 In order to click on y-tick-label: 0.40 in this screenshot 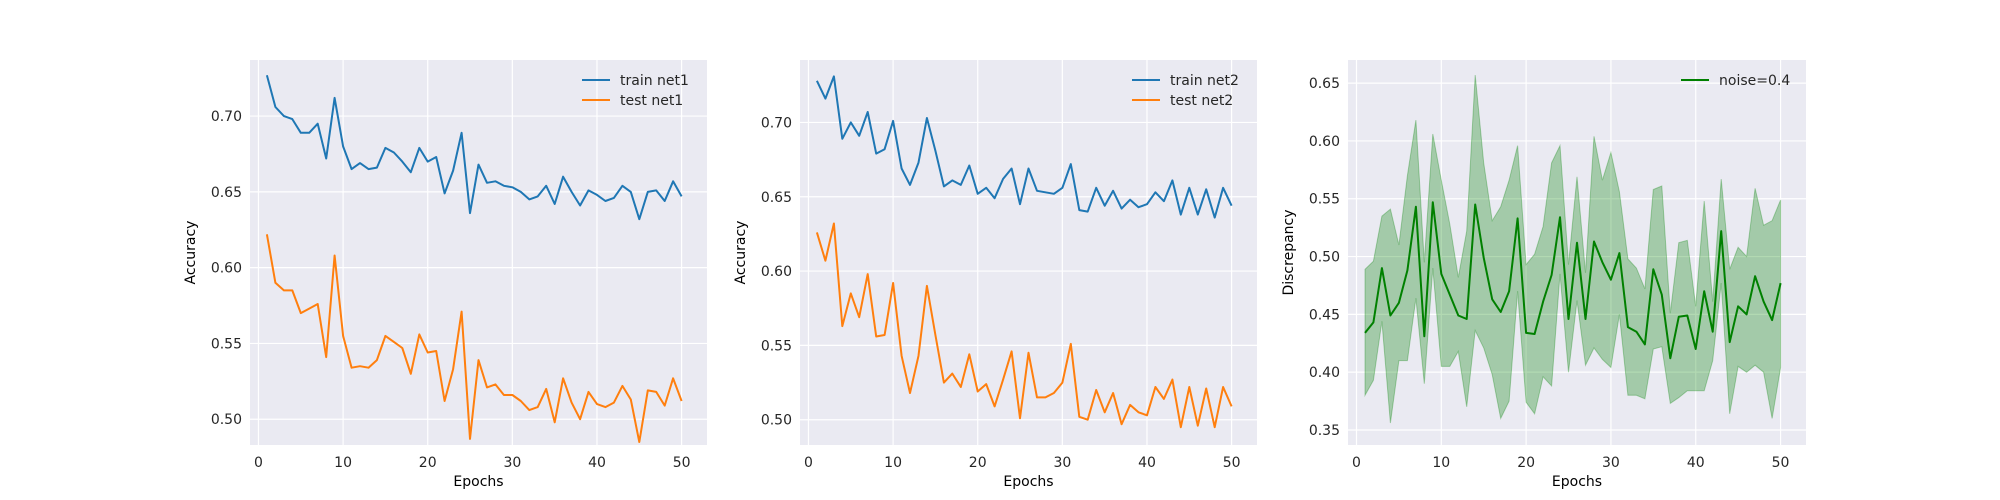, I will do `click(1324, 373)`.